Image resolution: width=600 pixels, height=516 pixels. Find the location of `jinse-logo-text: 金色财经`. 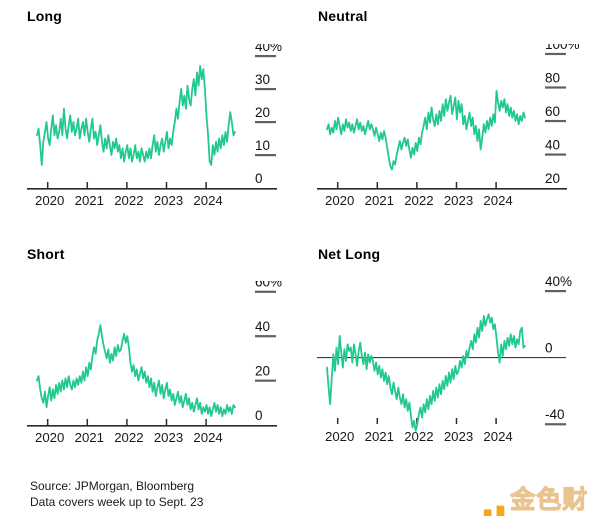

jinse-logo-text: 金色财经 is located at coordinates (549, 500).